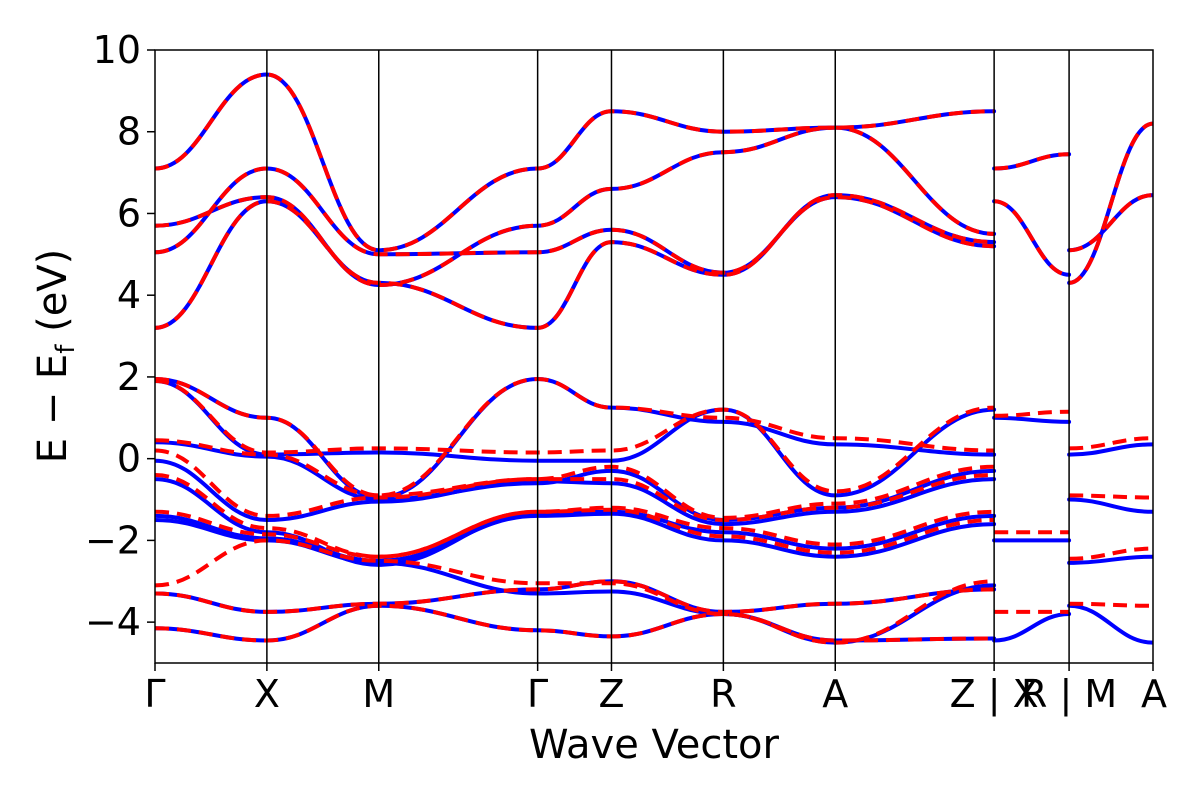 This screenshot has height=800, width=1200. What do you see at coordinates (654, 745) in the screenshot?
I see `x-axis-label: Wave Vector` at bounding box center [654, 745].